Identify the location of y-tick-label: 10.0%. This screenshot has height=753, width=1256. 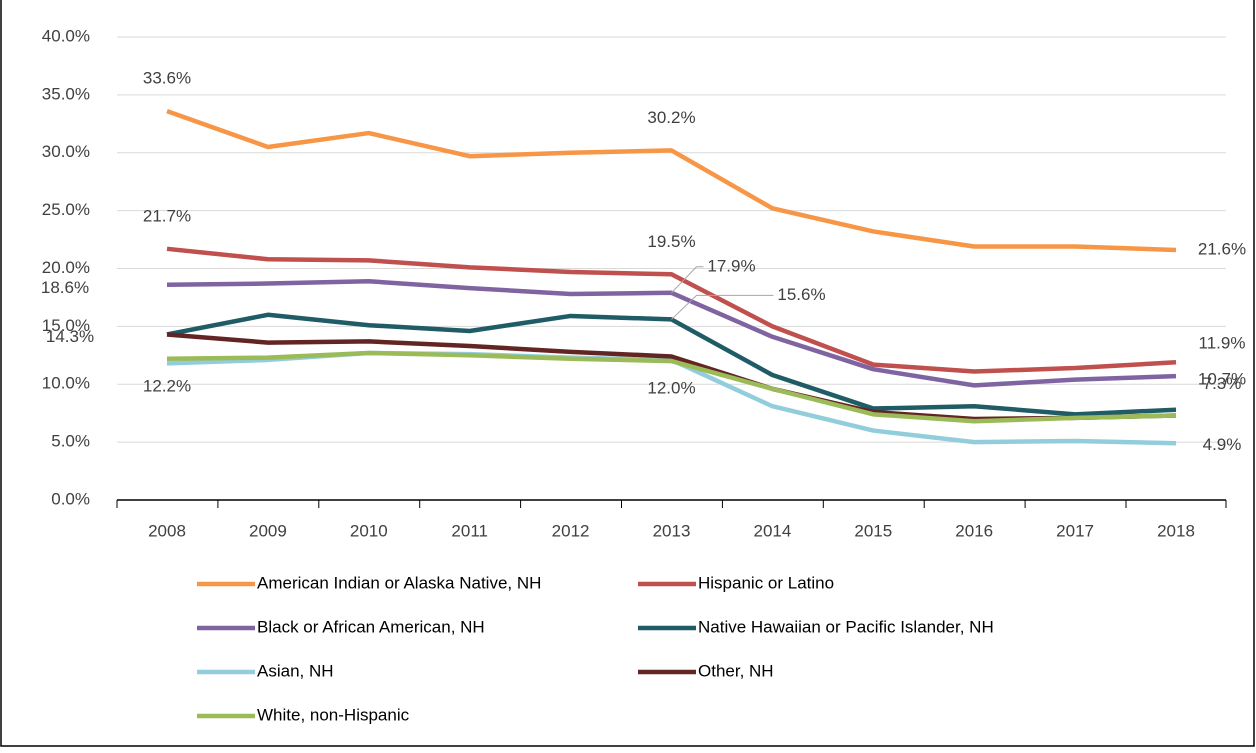
(66, 383).